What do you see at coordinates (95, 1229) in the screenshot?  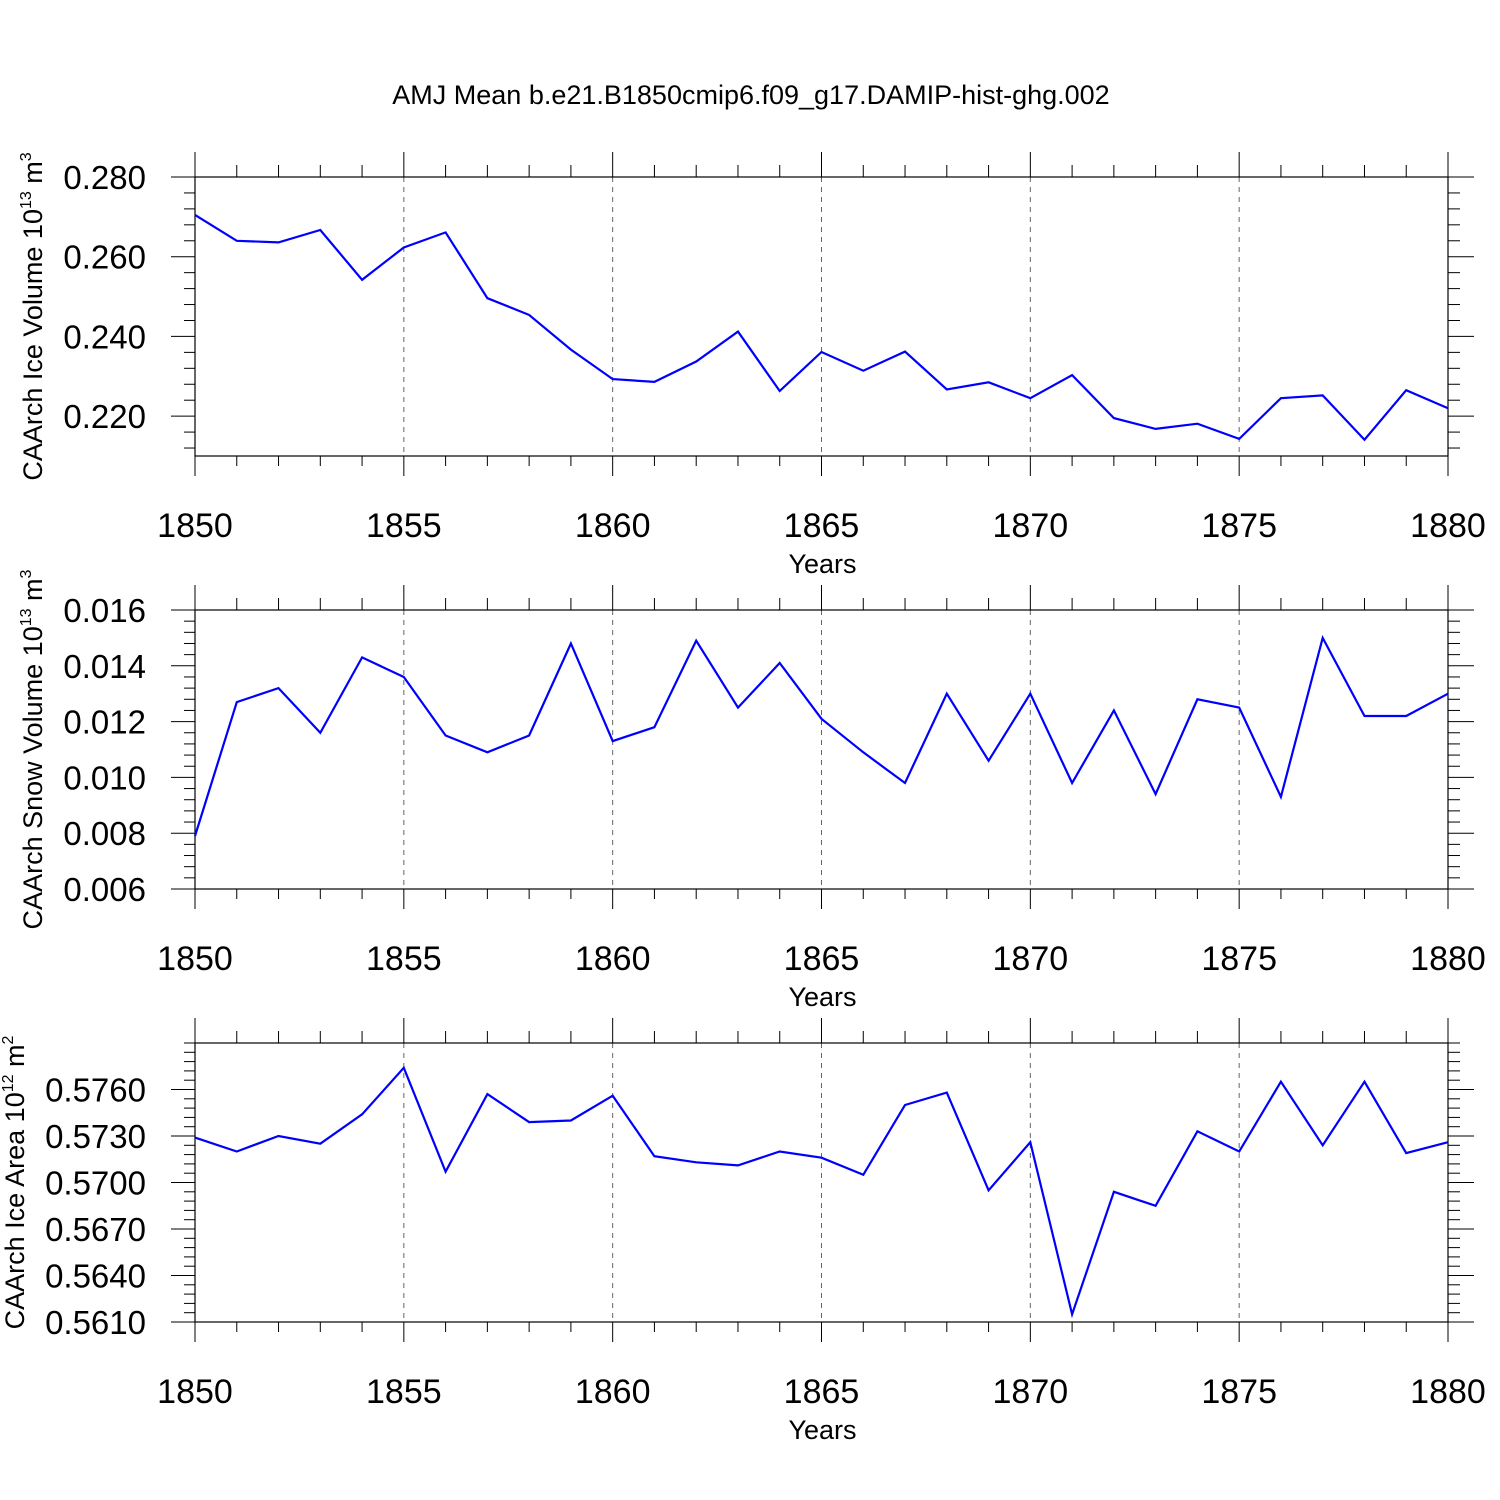 I see `y-tick-label: 0.5670` at bounding box center [95, 1229].